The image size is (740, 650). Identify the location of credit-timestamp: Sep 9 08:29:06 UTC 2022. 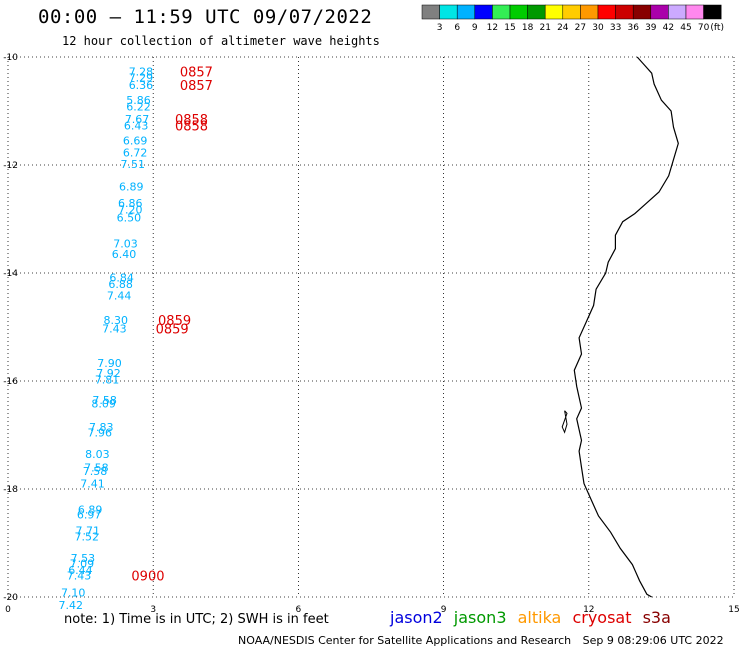
(653, 640).